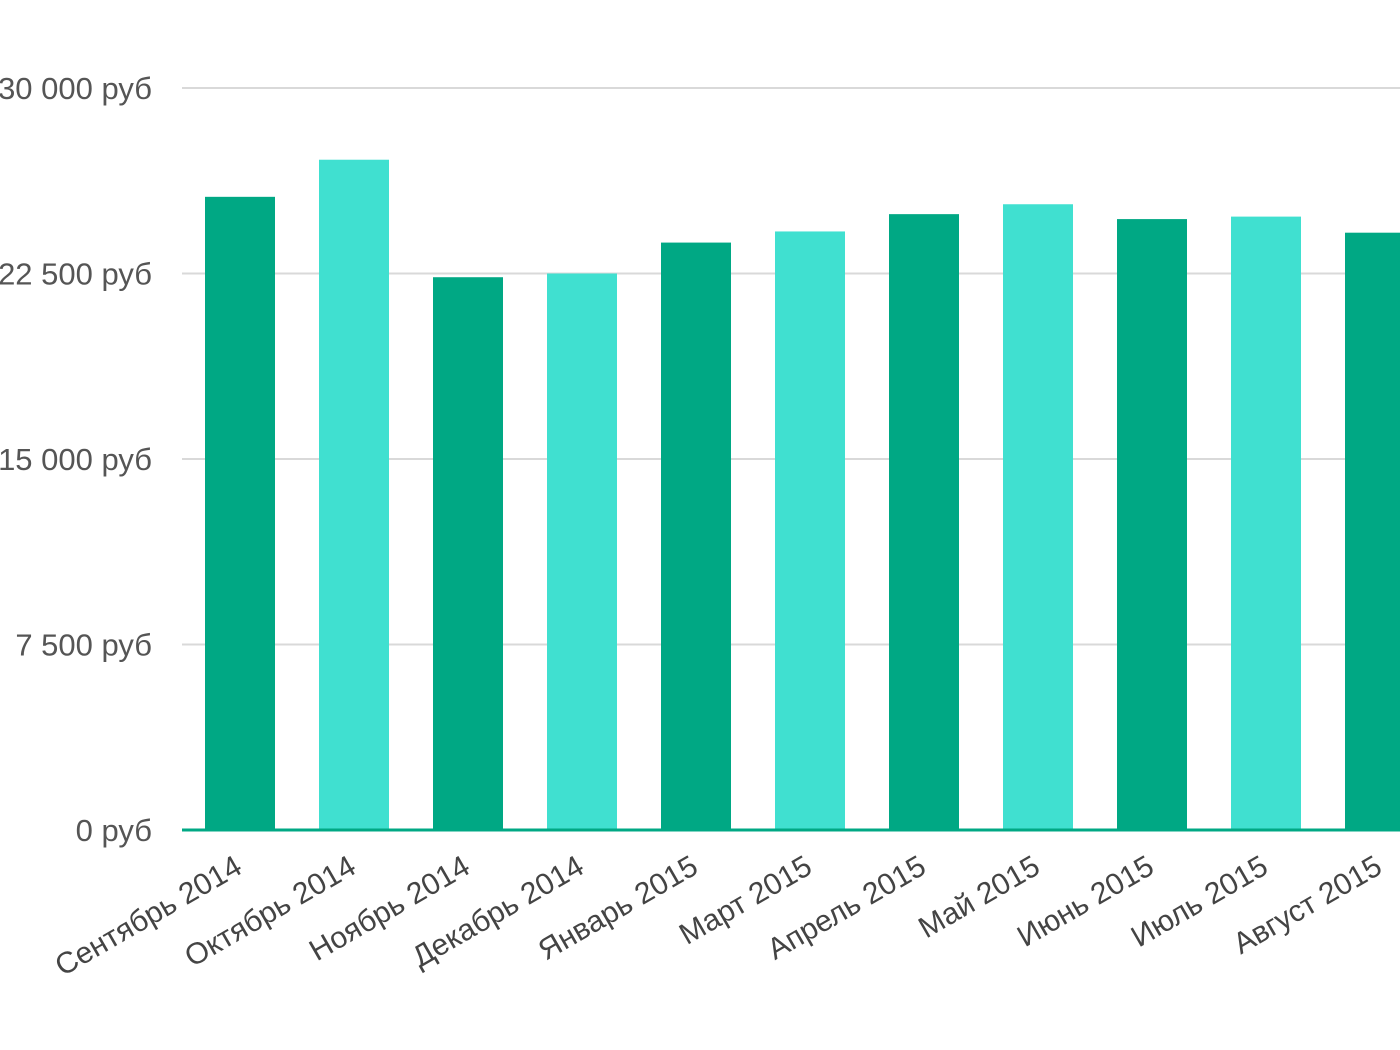 The image size is (1400, 1050). What do you see at coordinates (114, 830) in the screenshot?
I see `y-tick-label: 0 руб` at bounding box center [114, 830].